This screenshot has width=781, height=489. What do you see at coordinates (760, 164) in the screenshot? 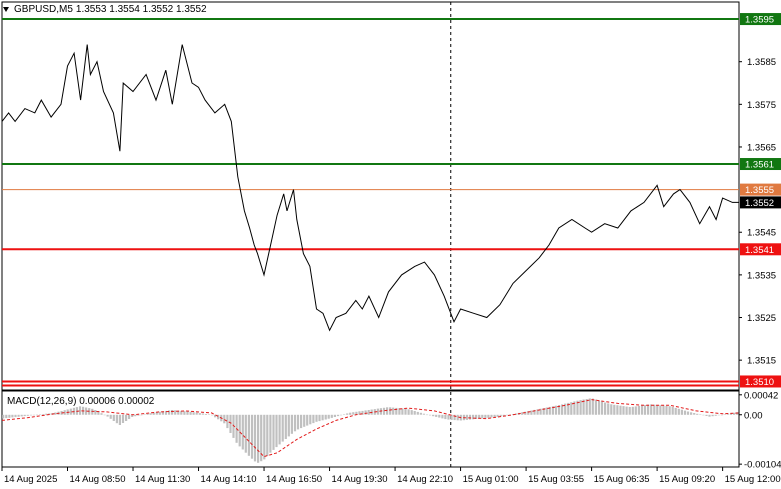
I see `level-label-box` at bounding box center [760, 164].